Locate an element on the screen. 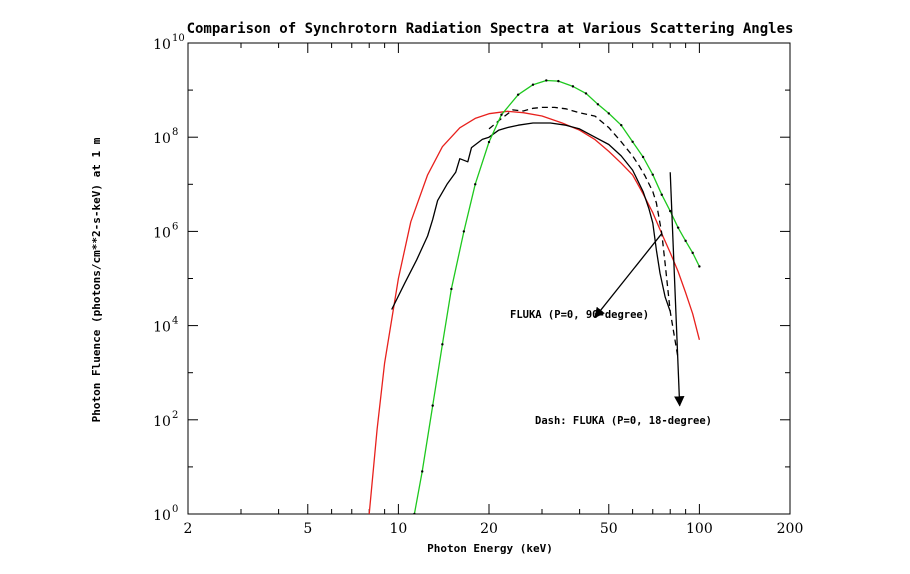  annotation-label: FLUKA (P=0, 90-degree) is located at coordinates (579, 315).